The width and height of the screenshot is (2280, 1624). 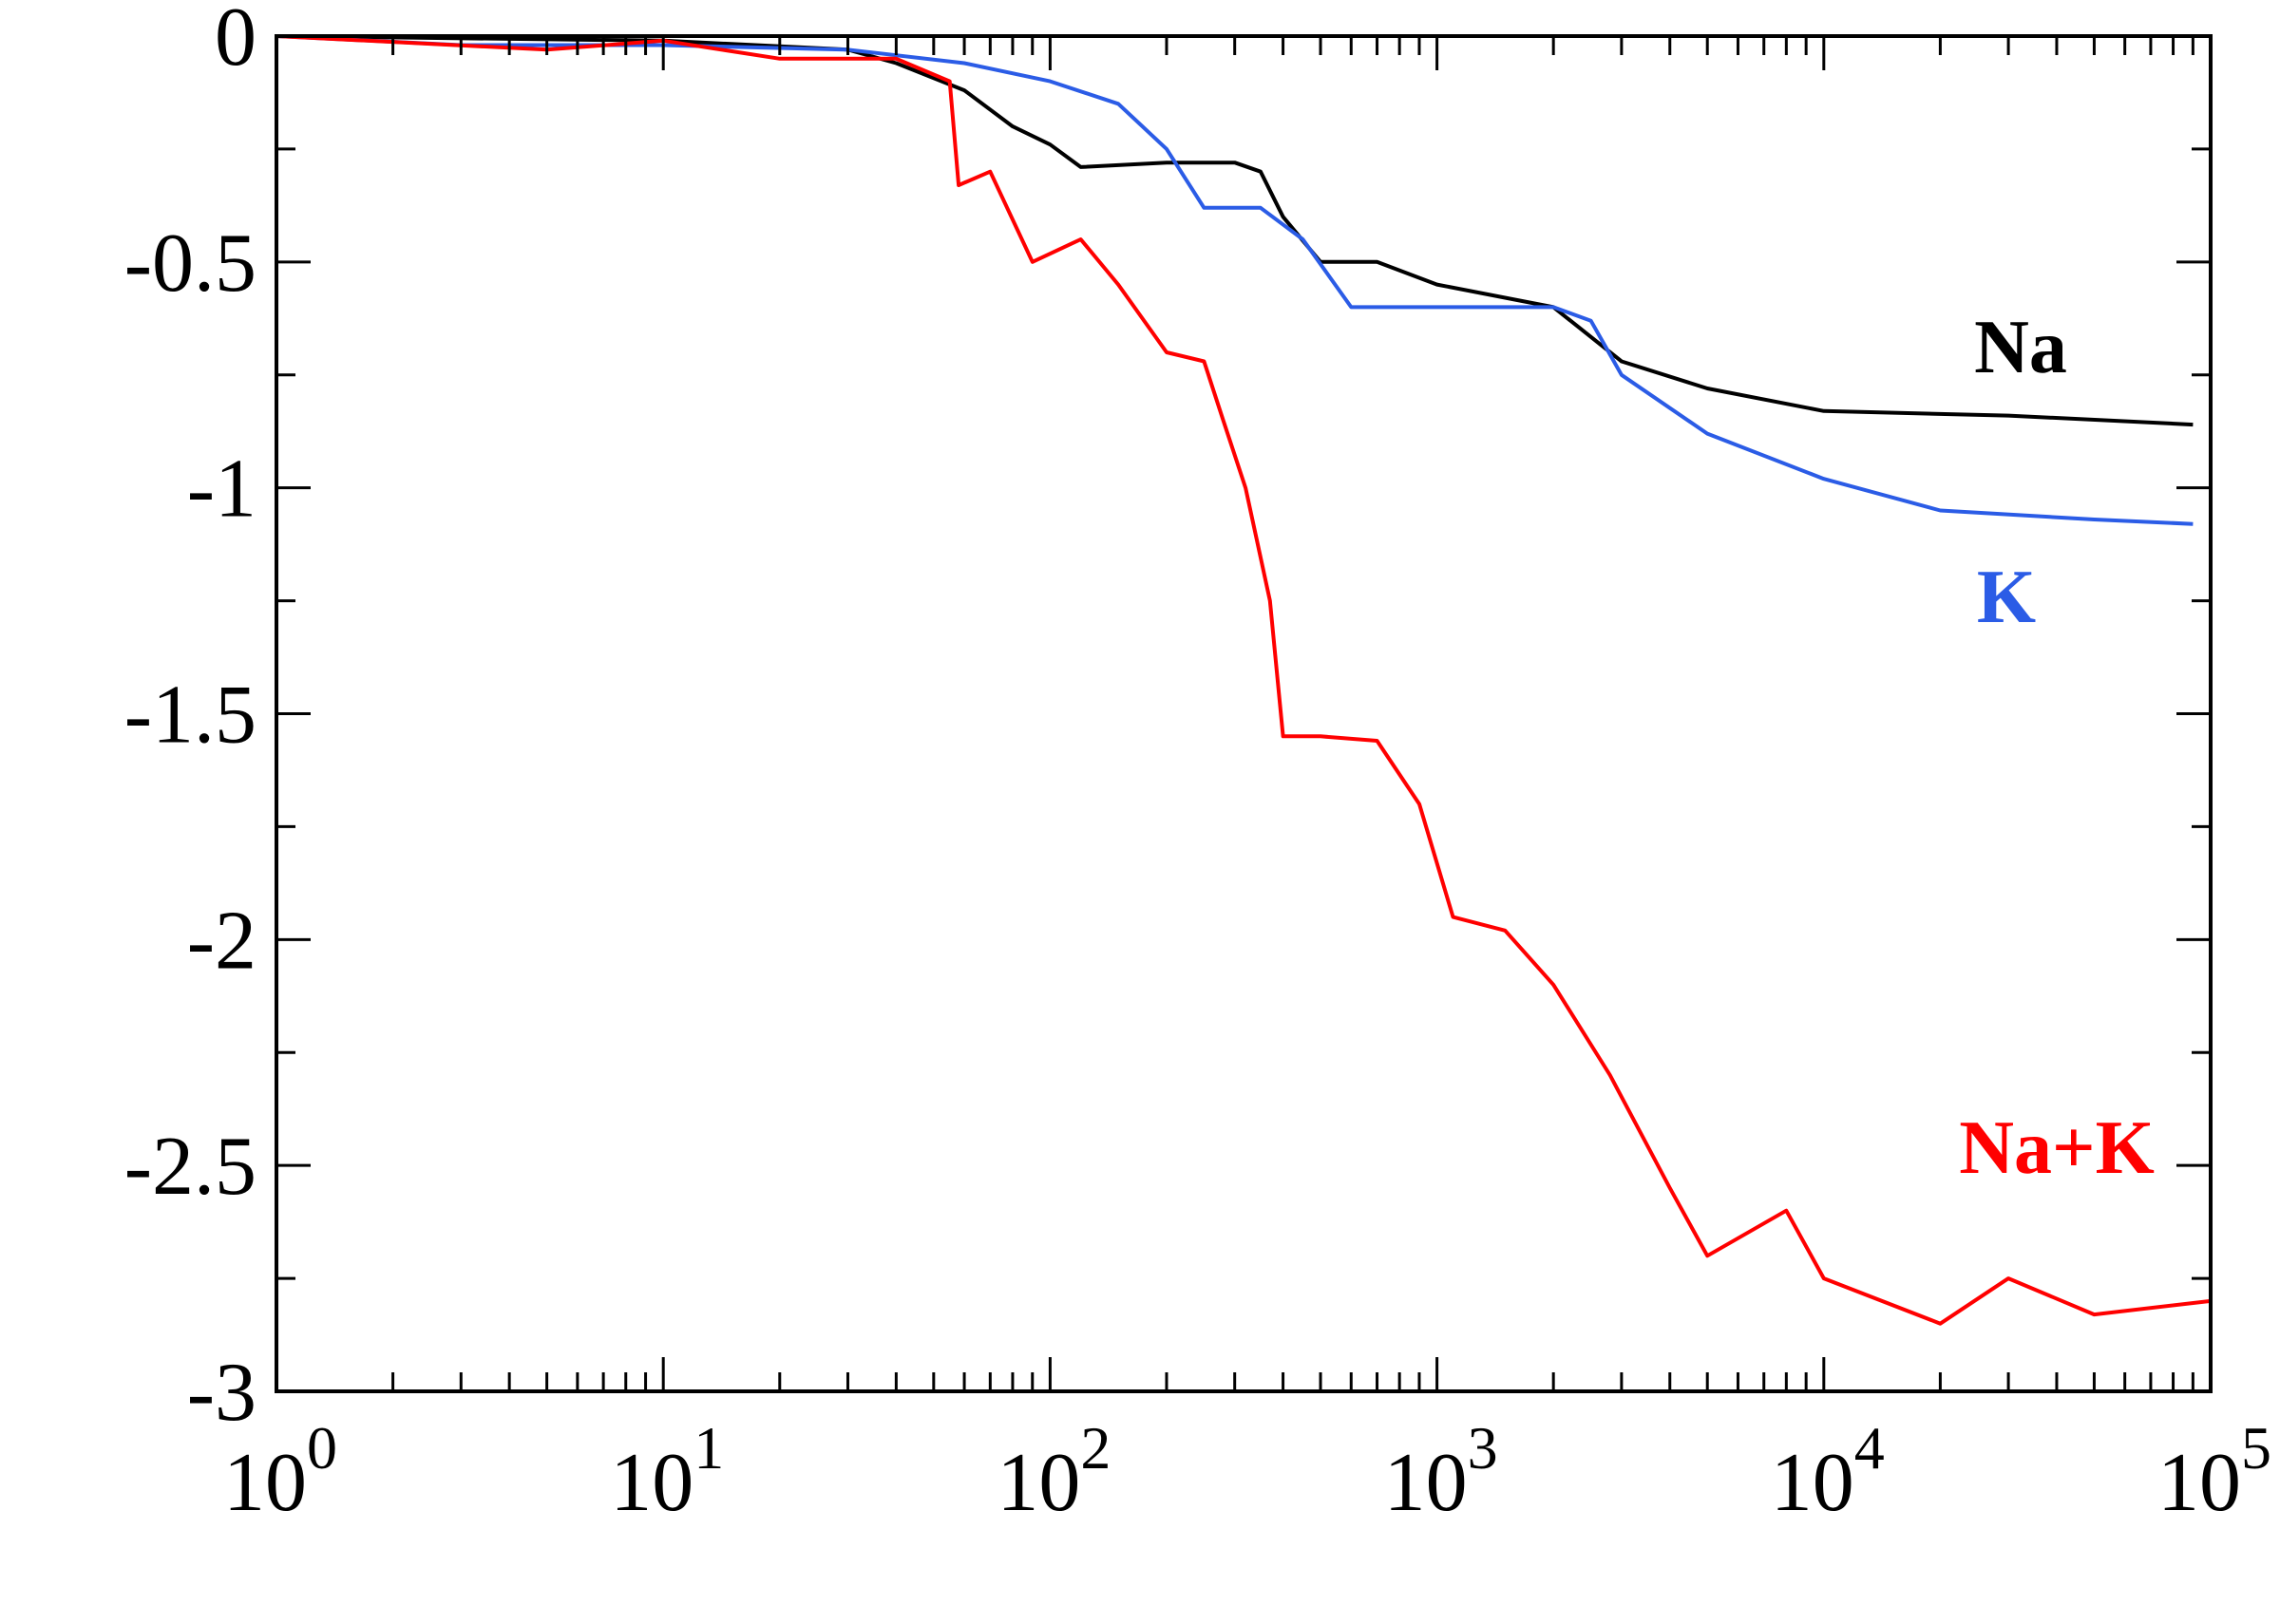 What do you see at coordinates (2256, 1448) in the screenshot?
I see `x-tick-exponent: 5` at bounding box center [2256, 1448].